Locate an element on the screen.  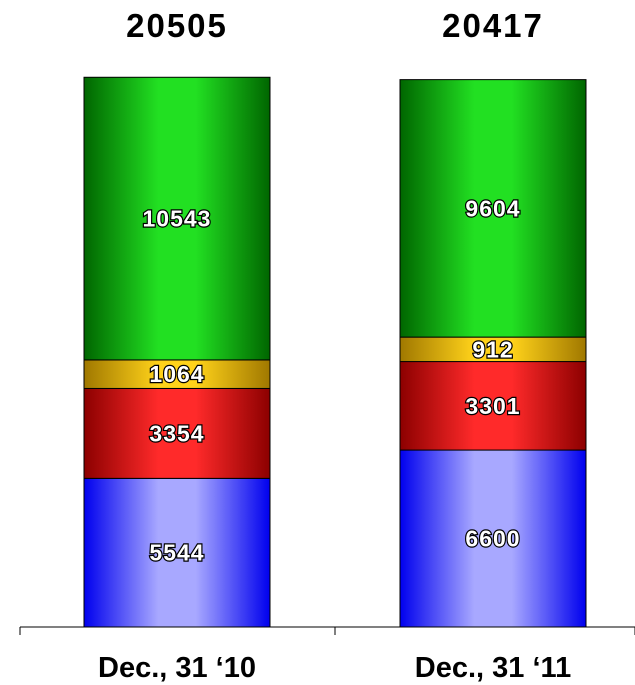
data-label: 6600 is located at coordinates (492, 539).